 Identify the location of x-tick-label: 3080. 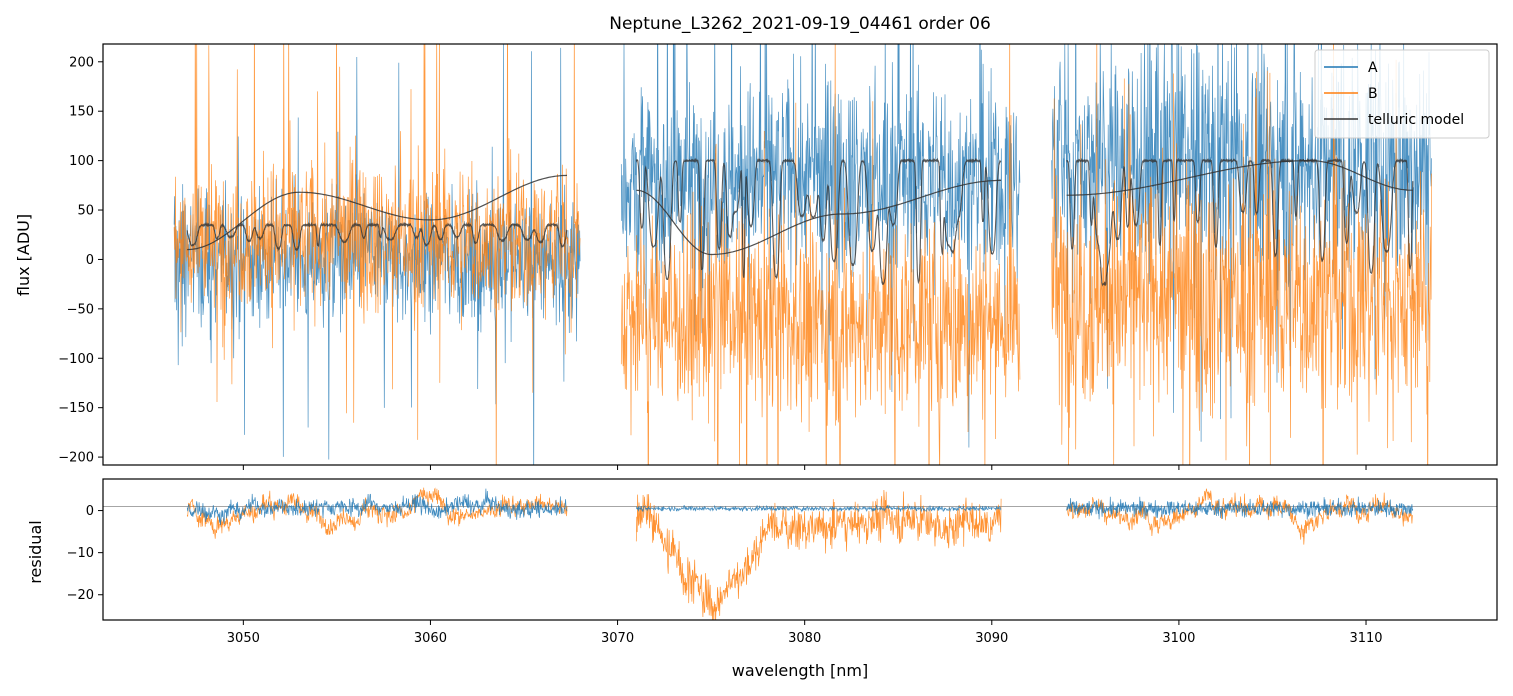
(804, 638).